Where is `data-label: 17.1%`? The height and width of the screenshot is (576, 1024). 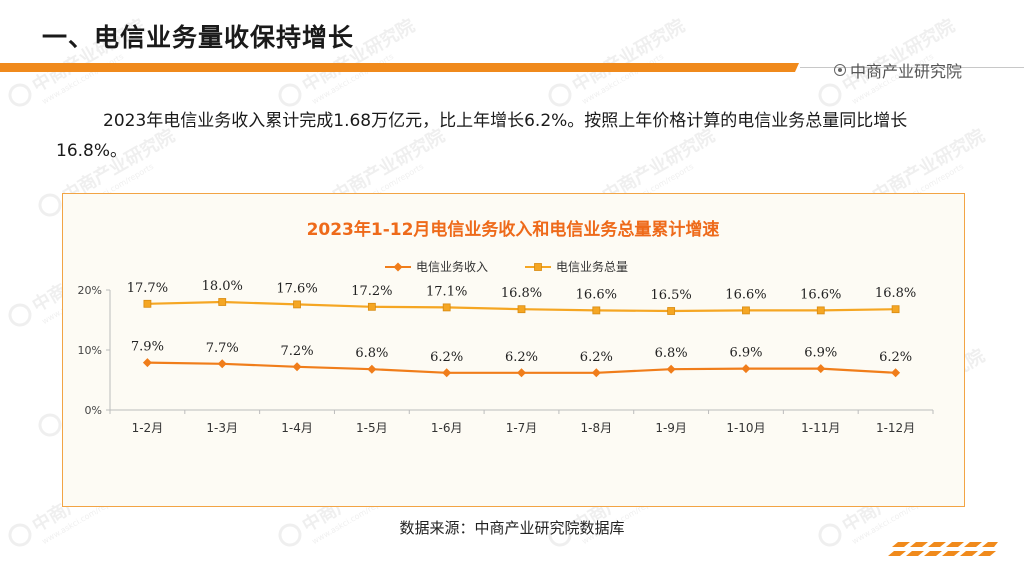 data-label: 17.1% is located at coordinates (446, 291).